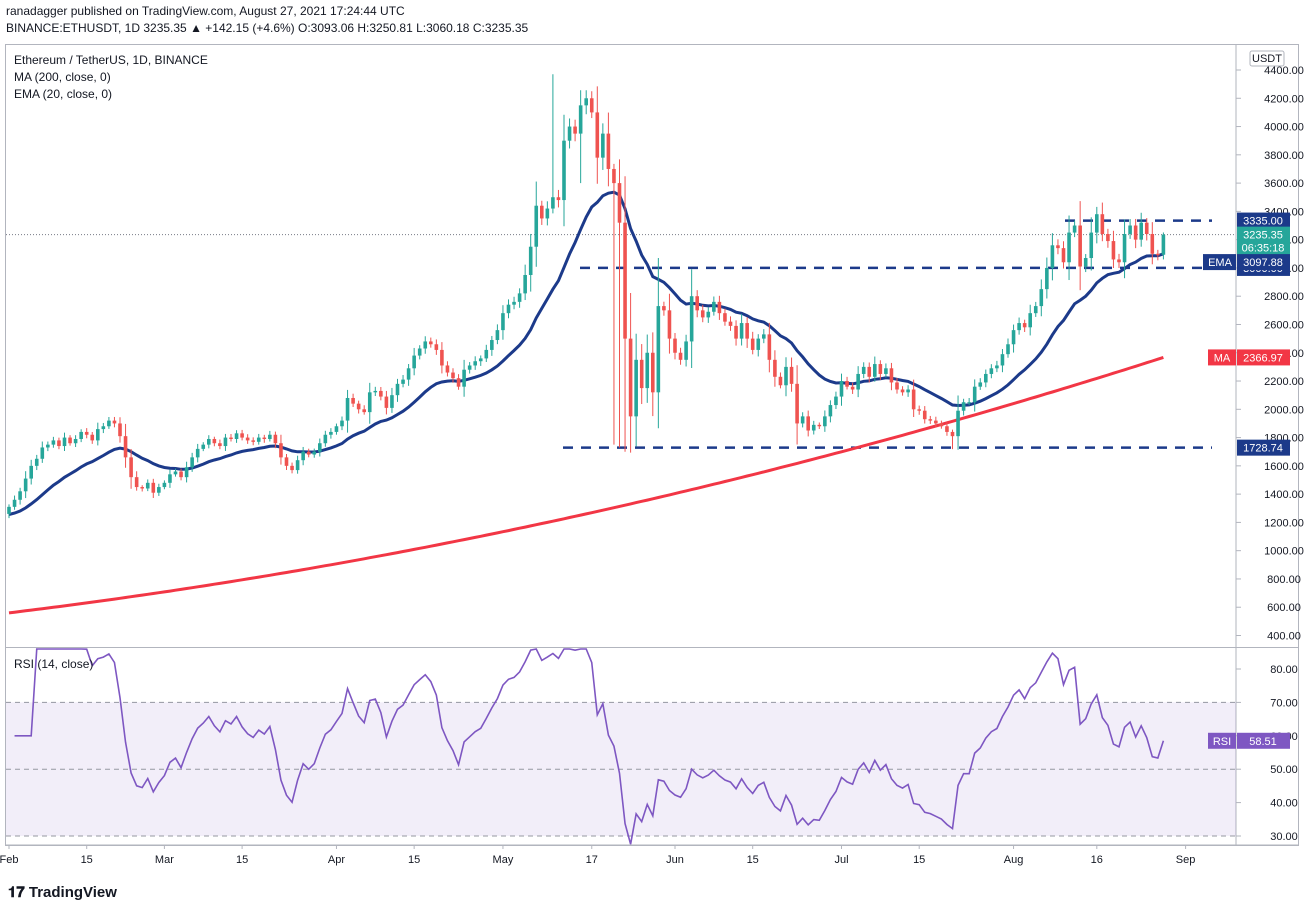  I want to click on price-axis-tick-label: 1000.00, so click(1284, 552).